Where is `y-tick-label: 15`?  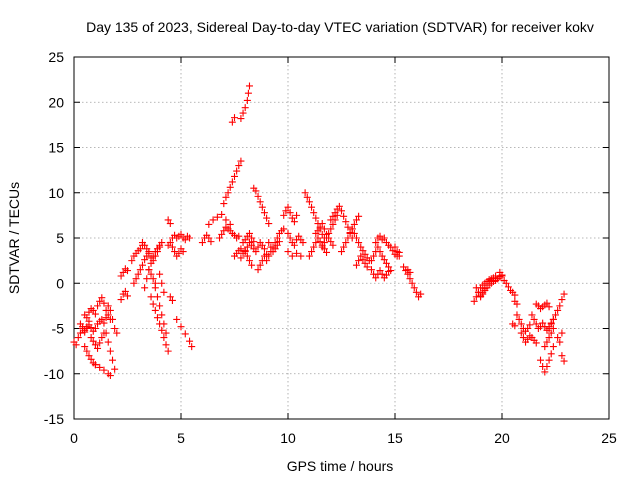
y-tick-label: 15 is located at coordinates (56, 148).